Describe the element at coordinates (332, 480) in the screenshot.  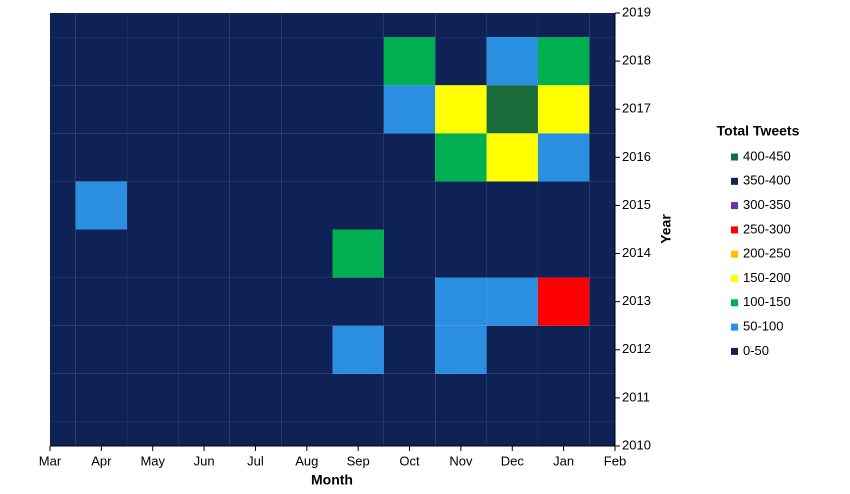
I see `x-axis-title: Month` at that location.